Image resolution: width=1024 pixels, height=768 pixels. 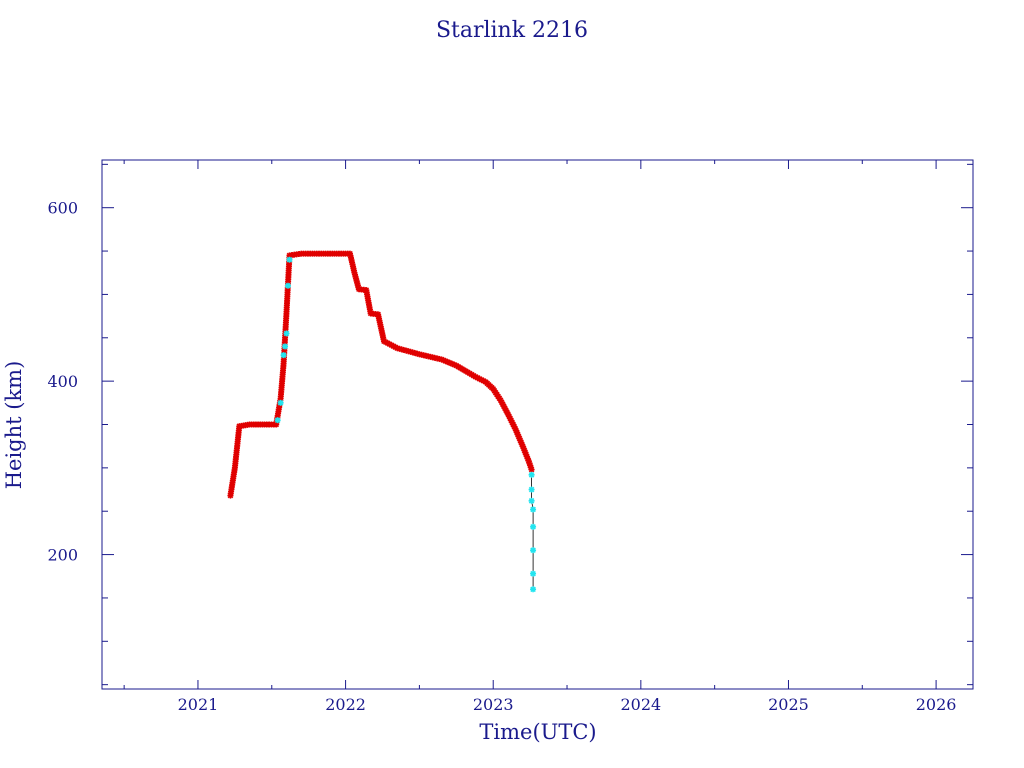 What do you see at coordinates (62, 555) in the screenshot?
I see `y-tick-label: 200` at bounding box center [62, 555].